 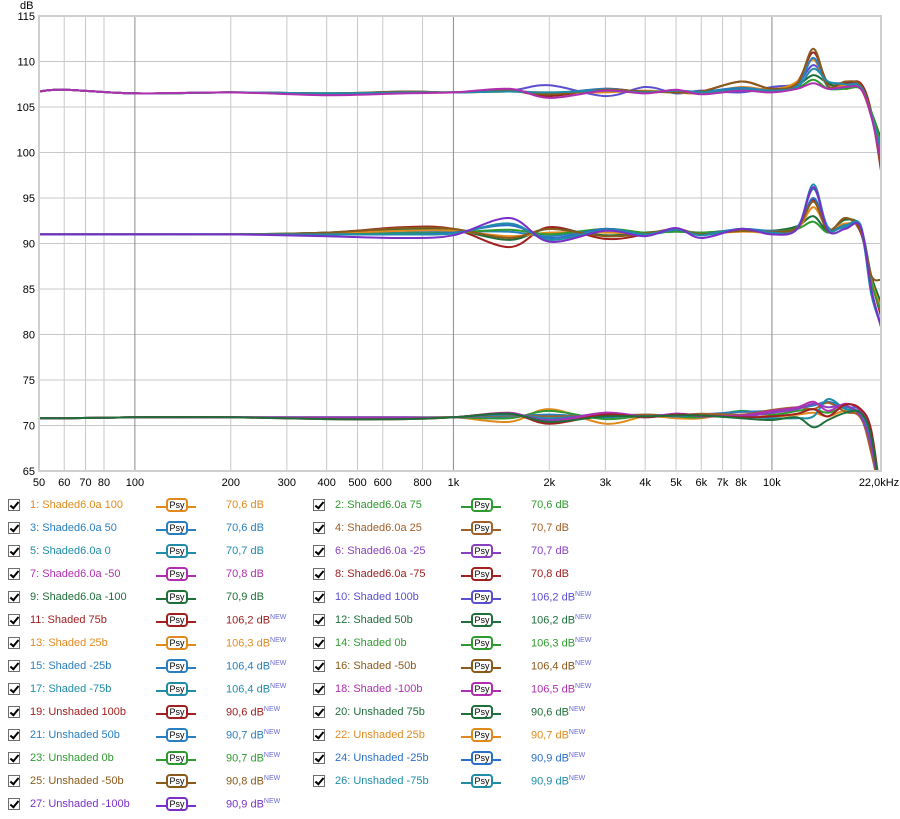 I want to click on legend-label: 26: Unshaded -75b, so click(x=382, y=781).